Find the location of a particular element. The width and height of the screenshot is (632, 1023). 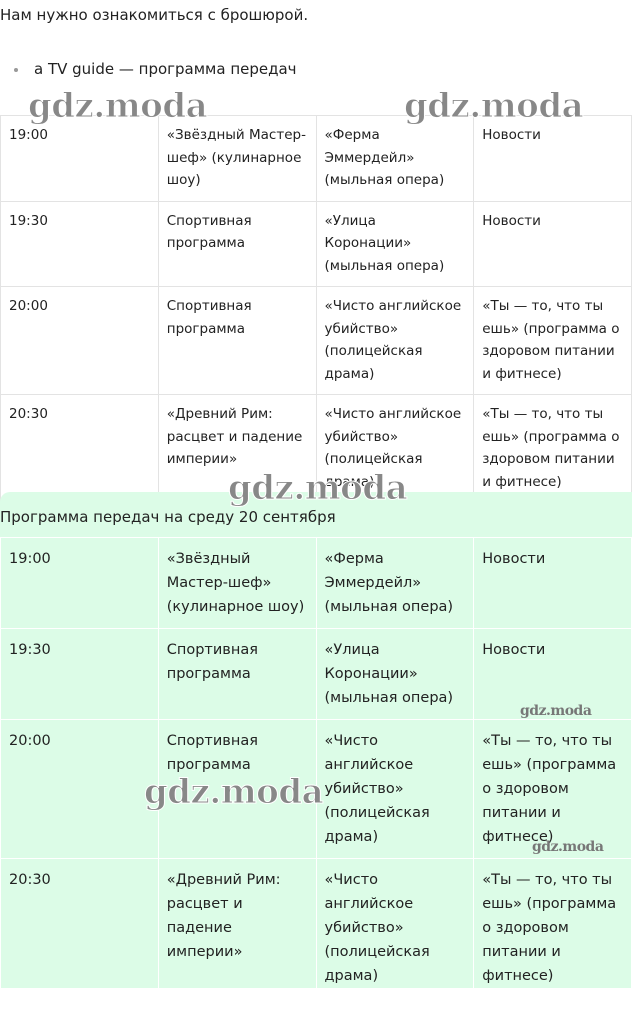

answer-heading: Программа передач на среду 20 сентября is located at coordinates (168, 517).